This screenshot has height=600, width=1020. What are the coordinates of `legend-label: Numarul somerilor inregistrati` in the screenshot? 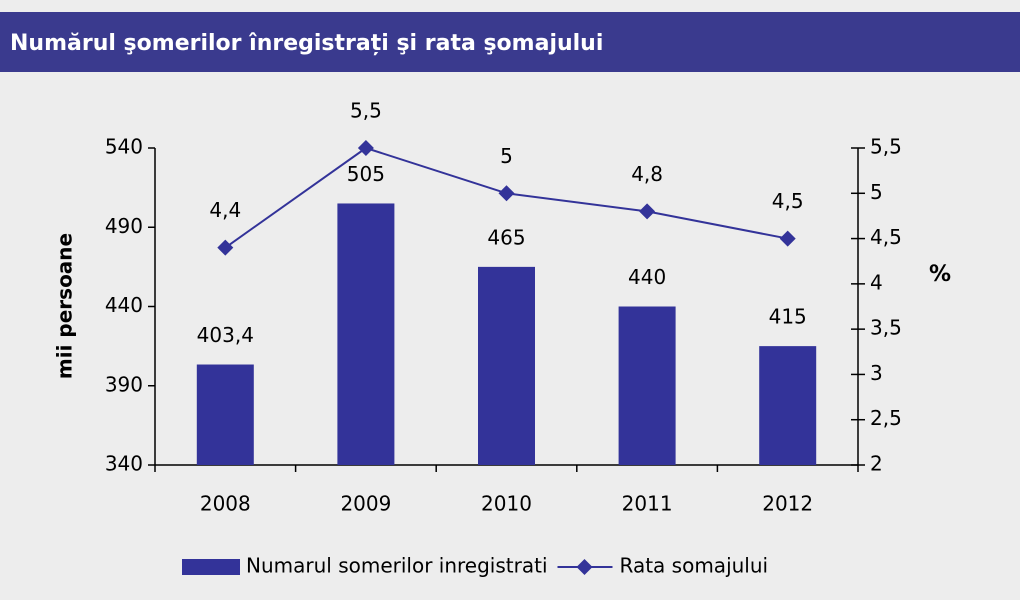 It's located at (397, 566).